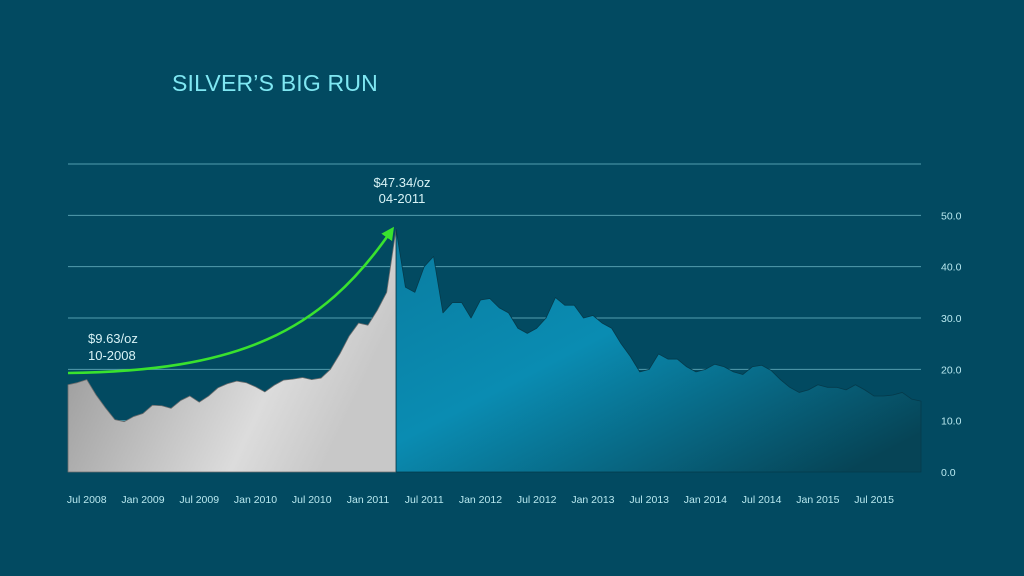  I want to click on y-tick-label: 30.0, so click(951, 319).